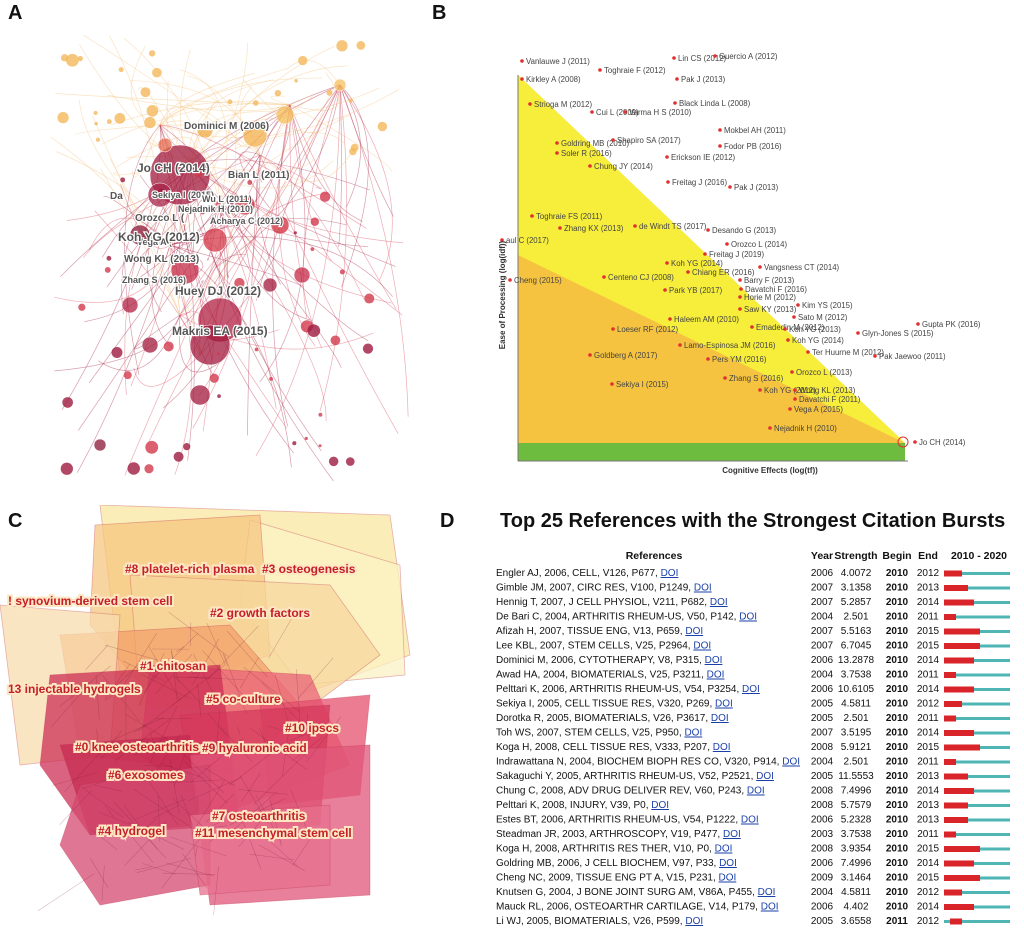 This screenshot has height=937, width=1024. What do you see at coordinates (254, 748) in the screenshot?
I see `cluster-label: #9 hyaluronic acid` at bounding box center [254, 748].